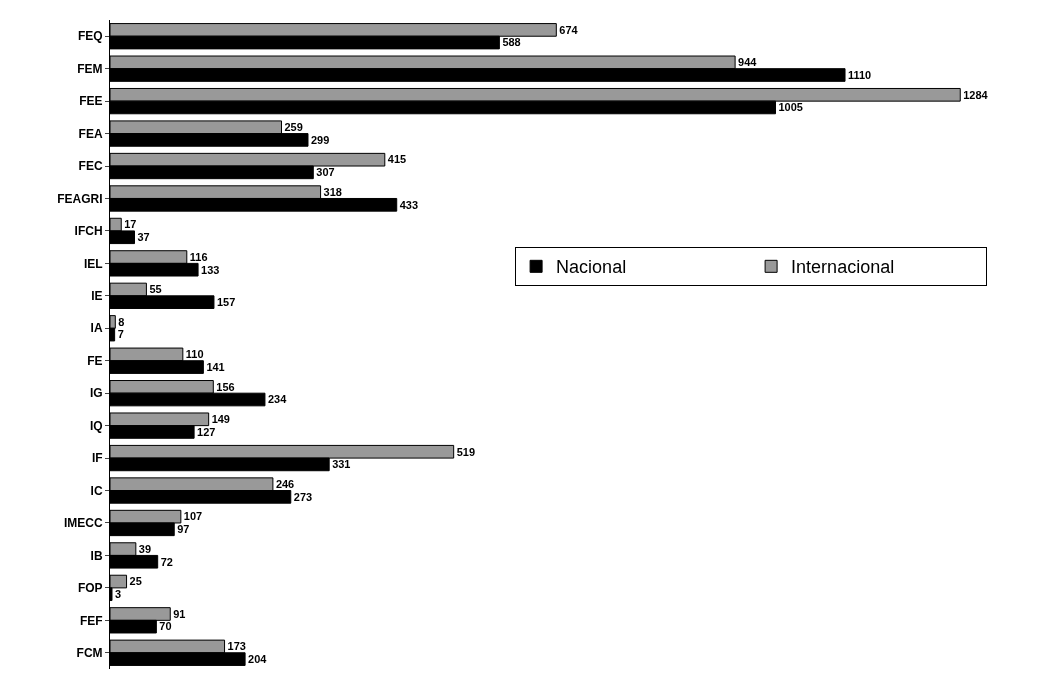  Describe the element at coordinates (120, 334) in the screenshot. I see `data-label: 7` at that location.